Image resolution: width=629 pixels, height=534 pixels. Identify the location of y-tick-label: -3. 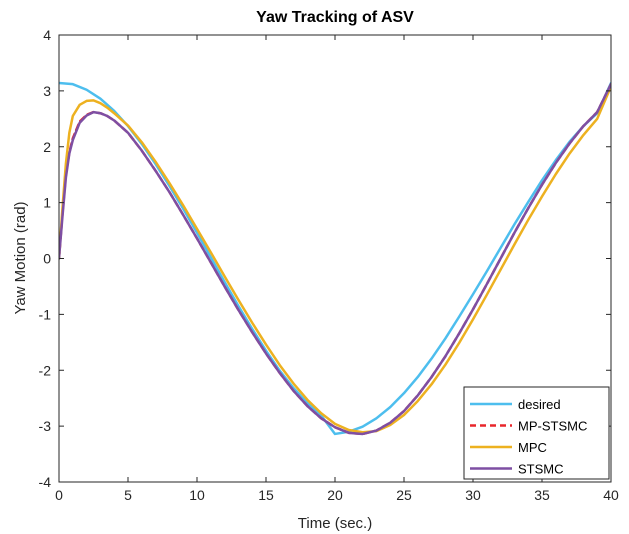
(45, 426).